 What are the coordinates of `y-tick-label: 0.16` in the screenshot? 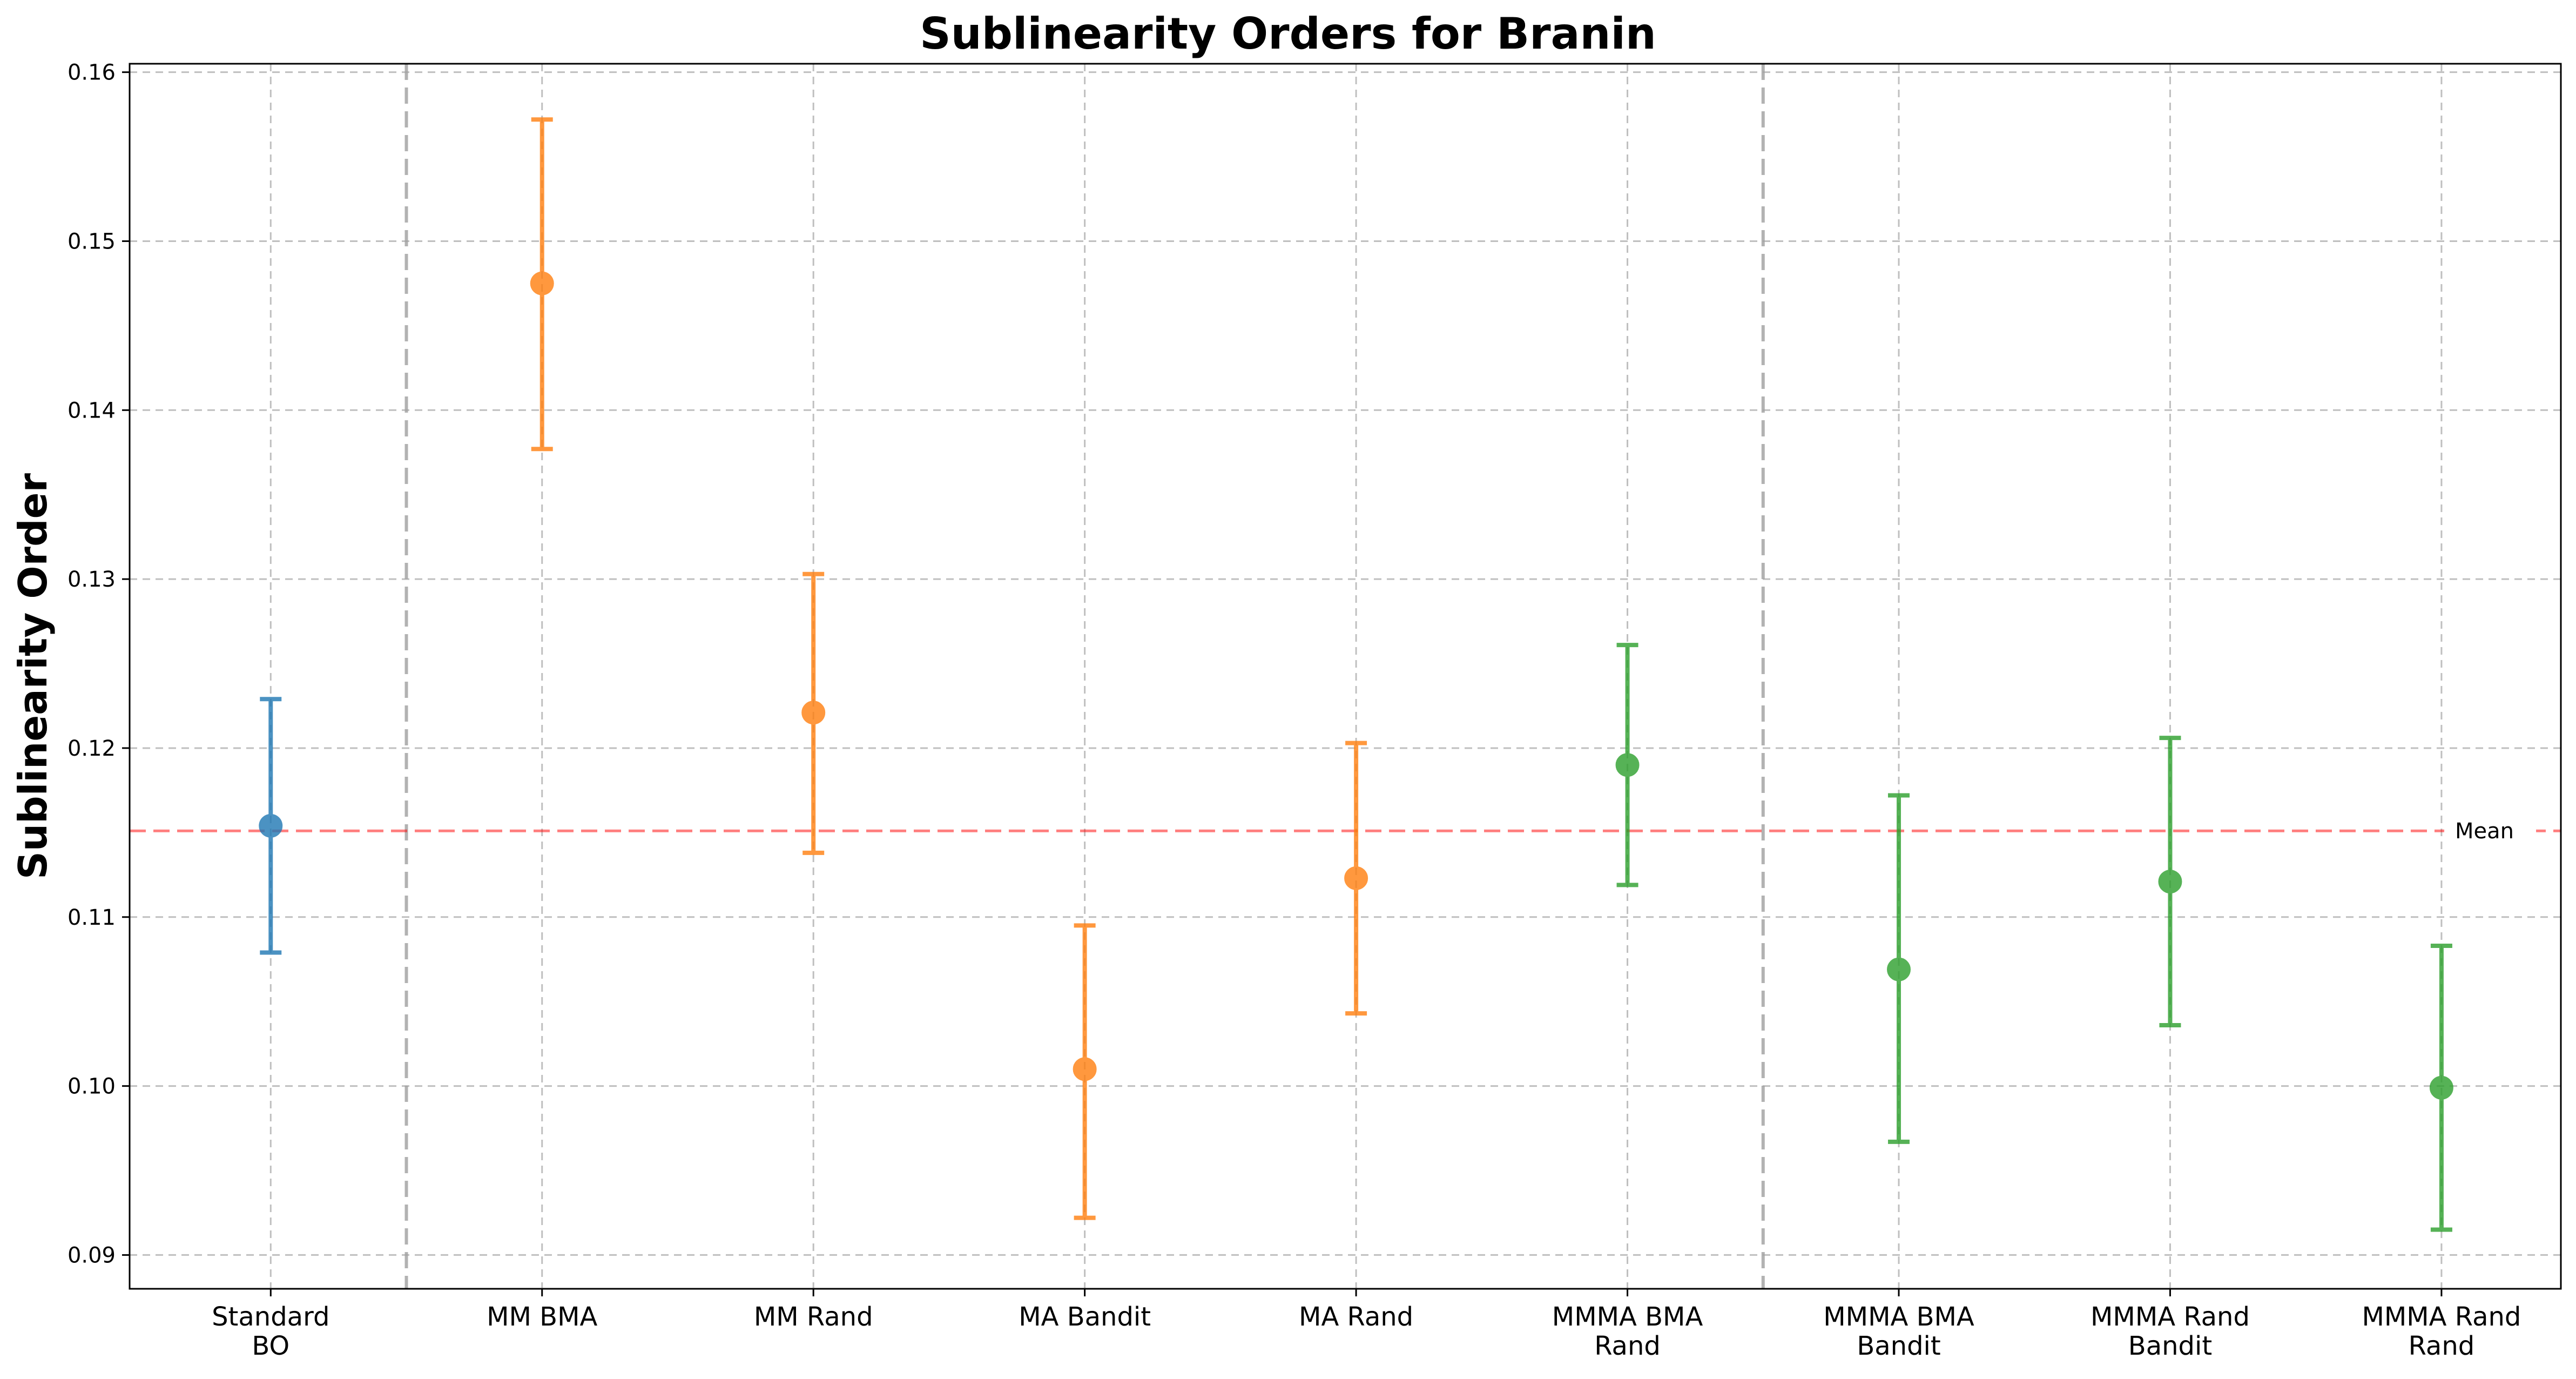 It's located at (92, 72).